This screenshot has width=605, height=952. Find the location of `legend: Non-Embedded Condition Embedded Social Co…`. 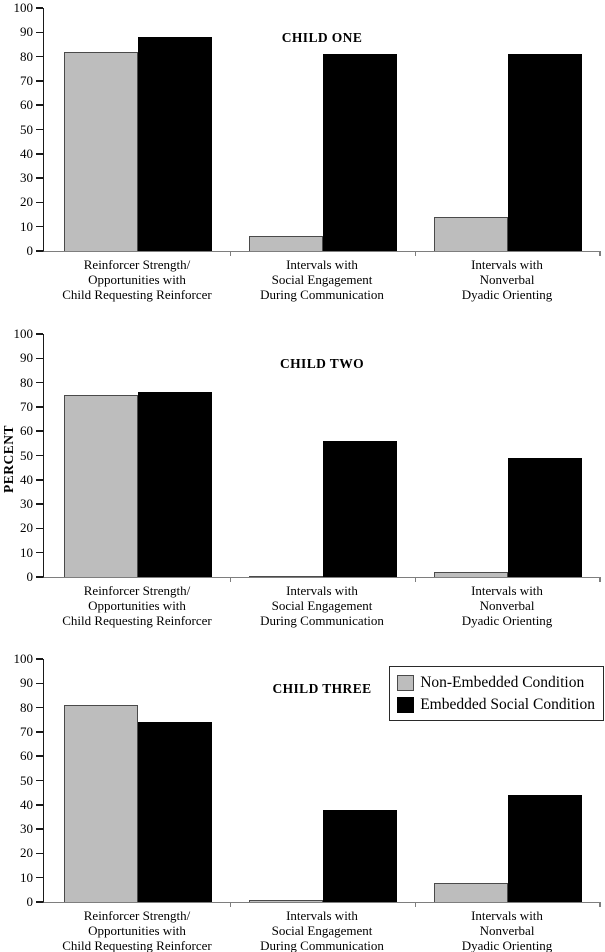

legend: Non-Embedded Condition Embedded Social Co… is located at coordinates (496, 693).